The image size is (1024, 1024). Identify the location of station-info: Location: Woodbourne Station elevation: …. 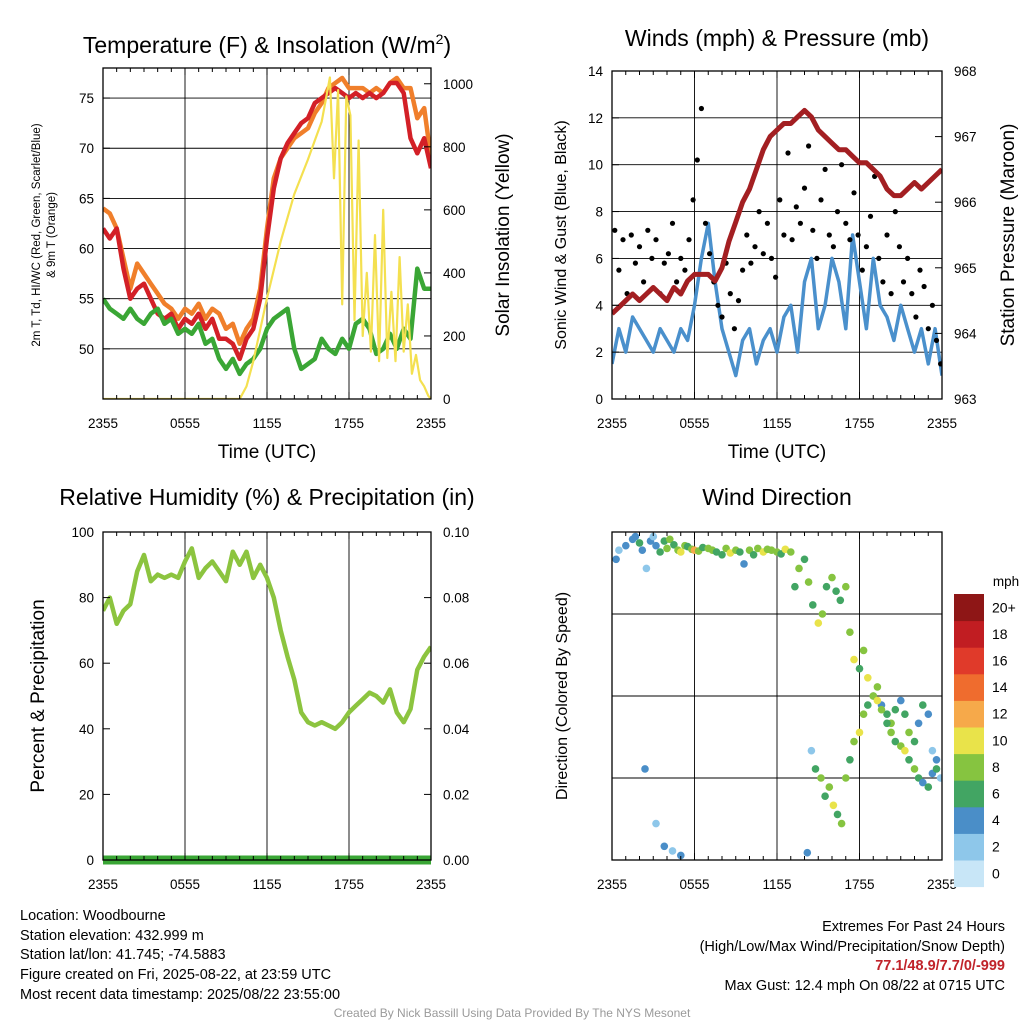
(180, 956).